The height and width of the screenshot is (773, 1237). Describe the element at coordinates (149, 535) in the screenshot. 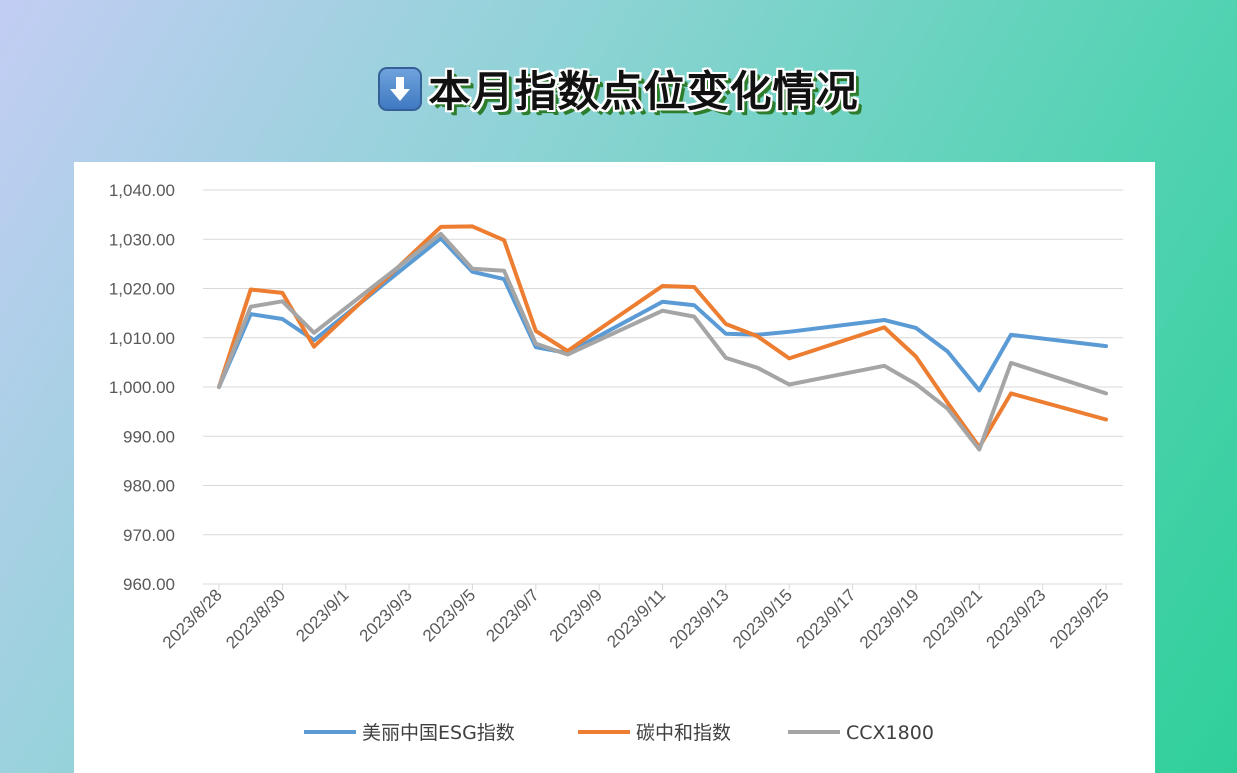

I see `y-tick-label: 970.00` at that location.